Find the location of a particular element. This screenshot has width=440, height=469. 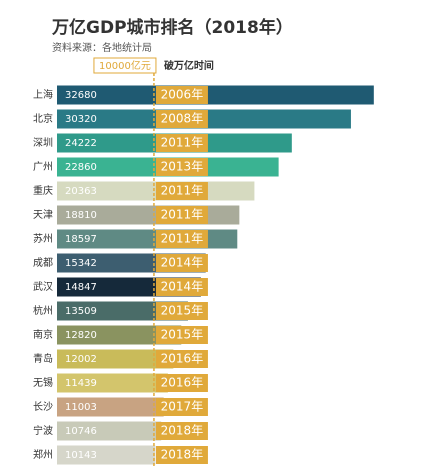

value-label: 12002 is located at coordinates (81, 359).